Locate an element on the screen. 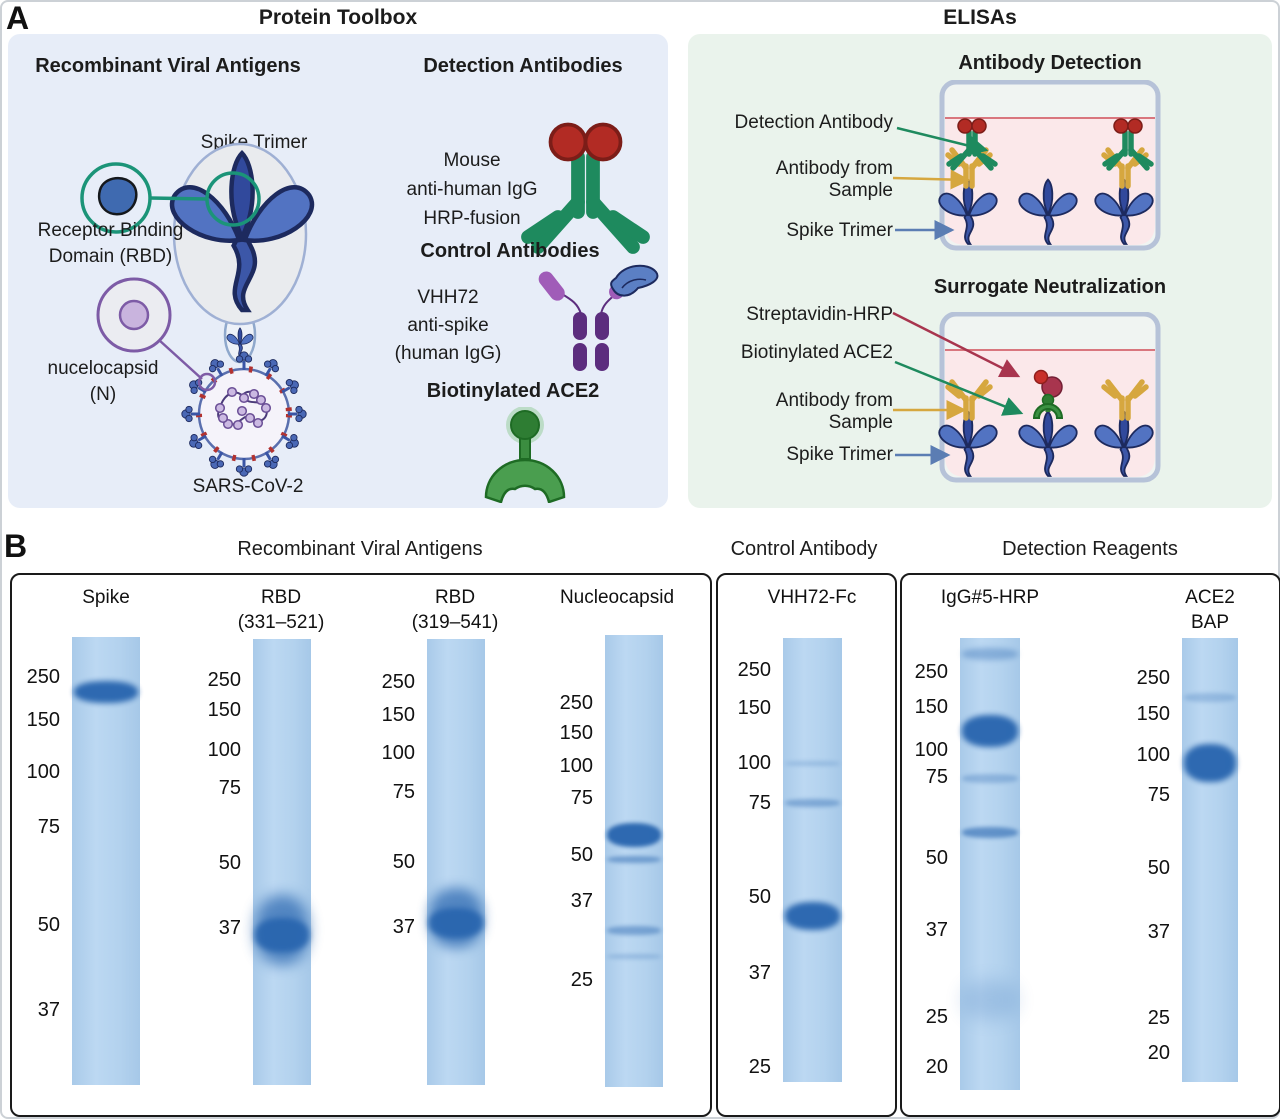 This screenshot has height=1119, width=1280. detection-antibody-callout: Detection Antibody is located at coordinates (813, 122).